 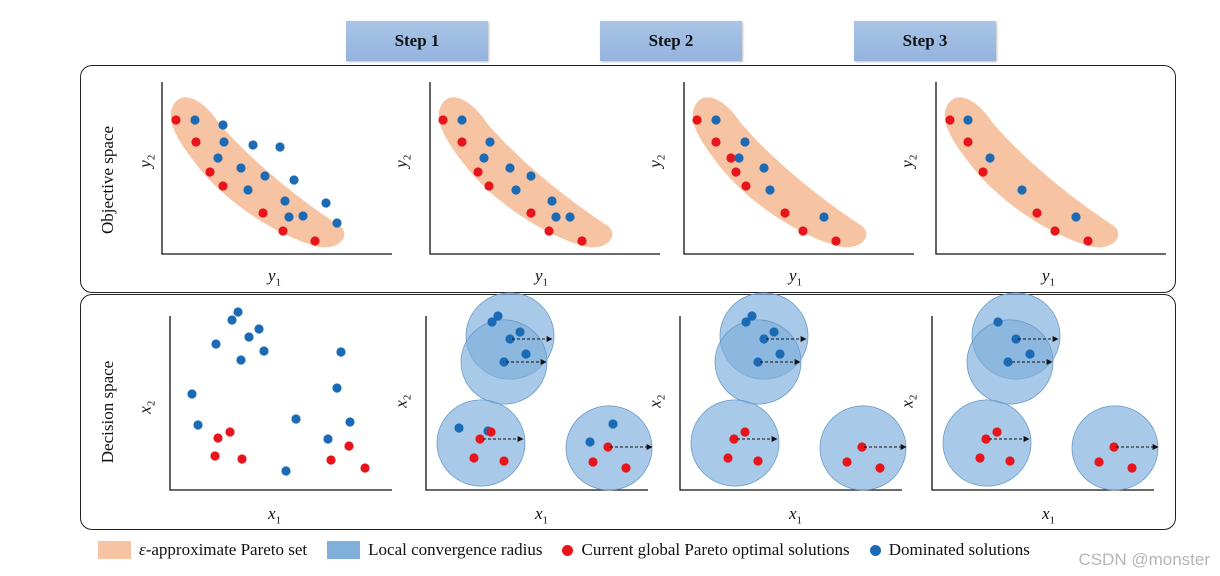 What do you see at coordinates (114, 550) in the screenshot?
I see `pareto-set-swatch` at bounding box center [114, 550].